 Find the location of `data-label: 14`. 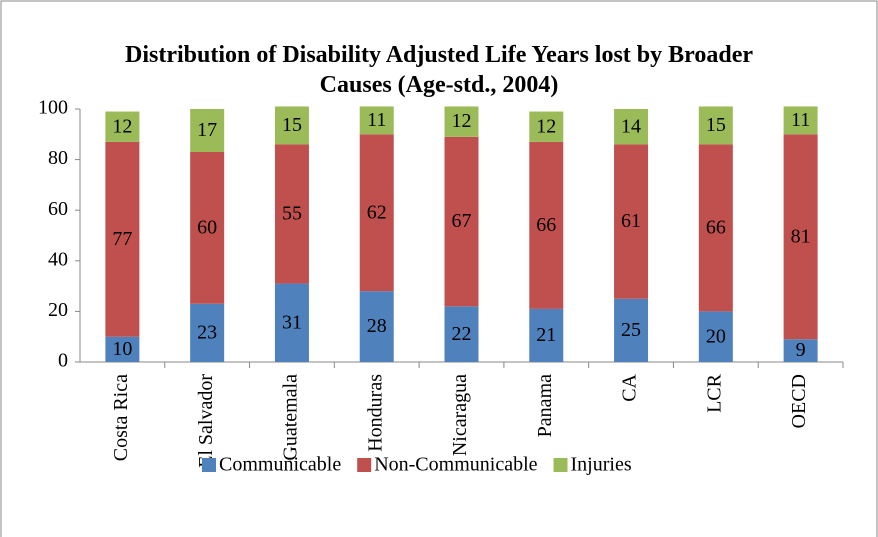

data-label: 14 is located at coordinates (631, 126).